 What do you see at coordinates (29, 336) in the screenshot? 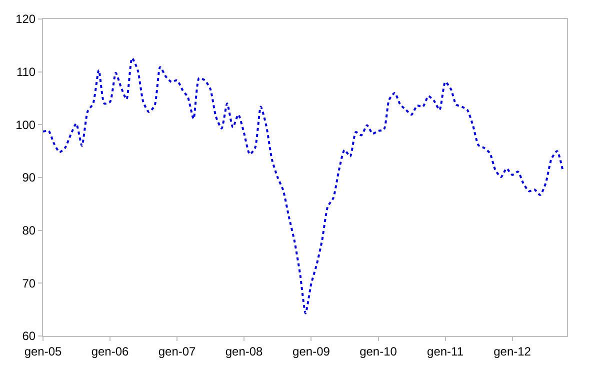
I see `y-tick-label: 60` at bounding box center [29, 336].